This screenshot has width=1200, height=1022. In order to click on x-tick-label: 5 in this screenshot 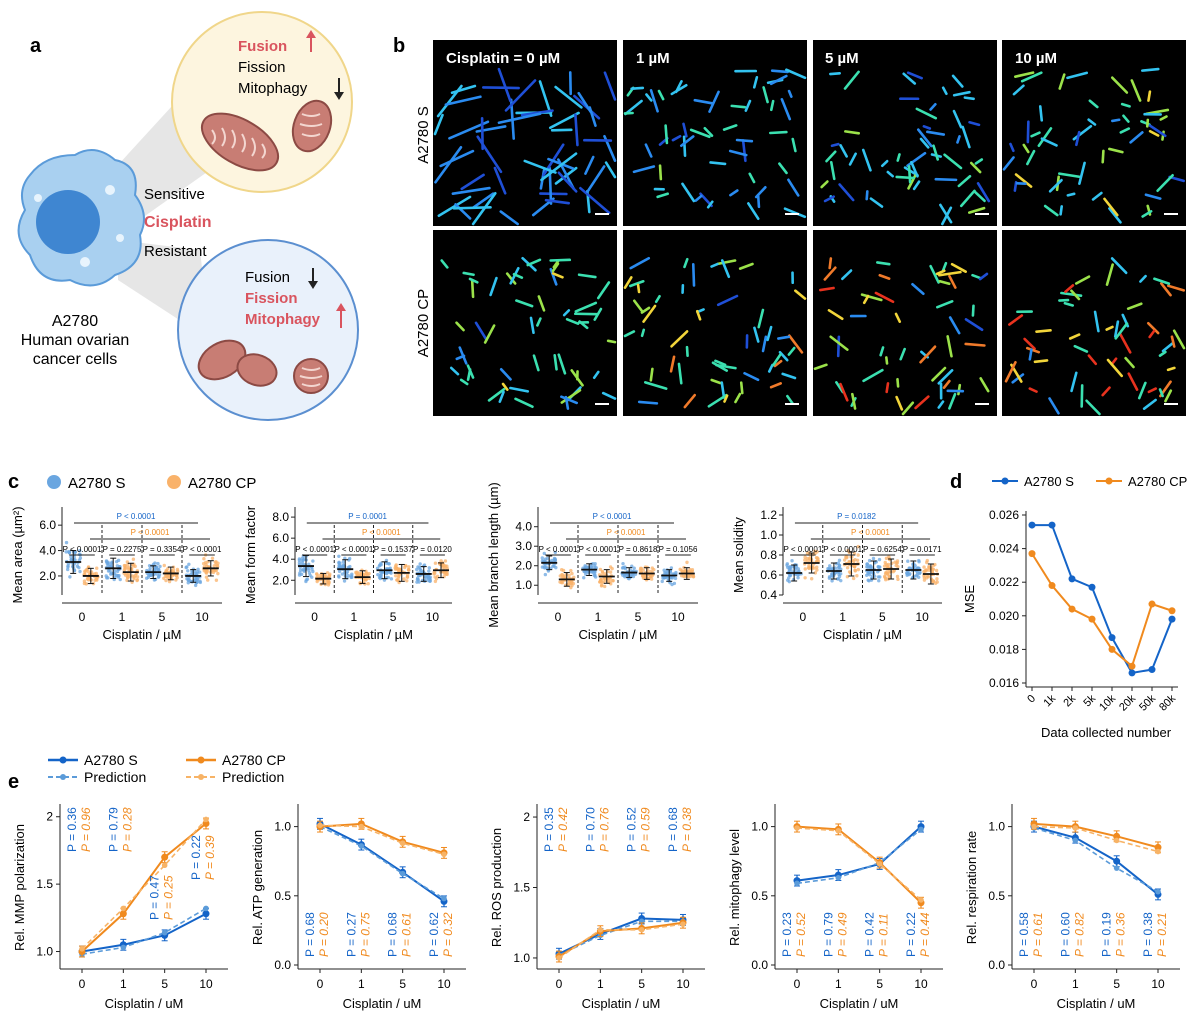, I will do `click(164, 984)`.